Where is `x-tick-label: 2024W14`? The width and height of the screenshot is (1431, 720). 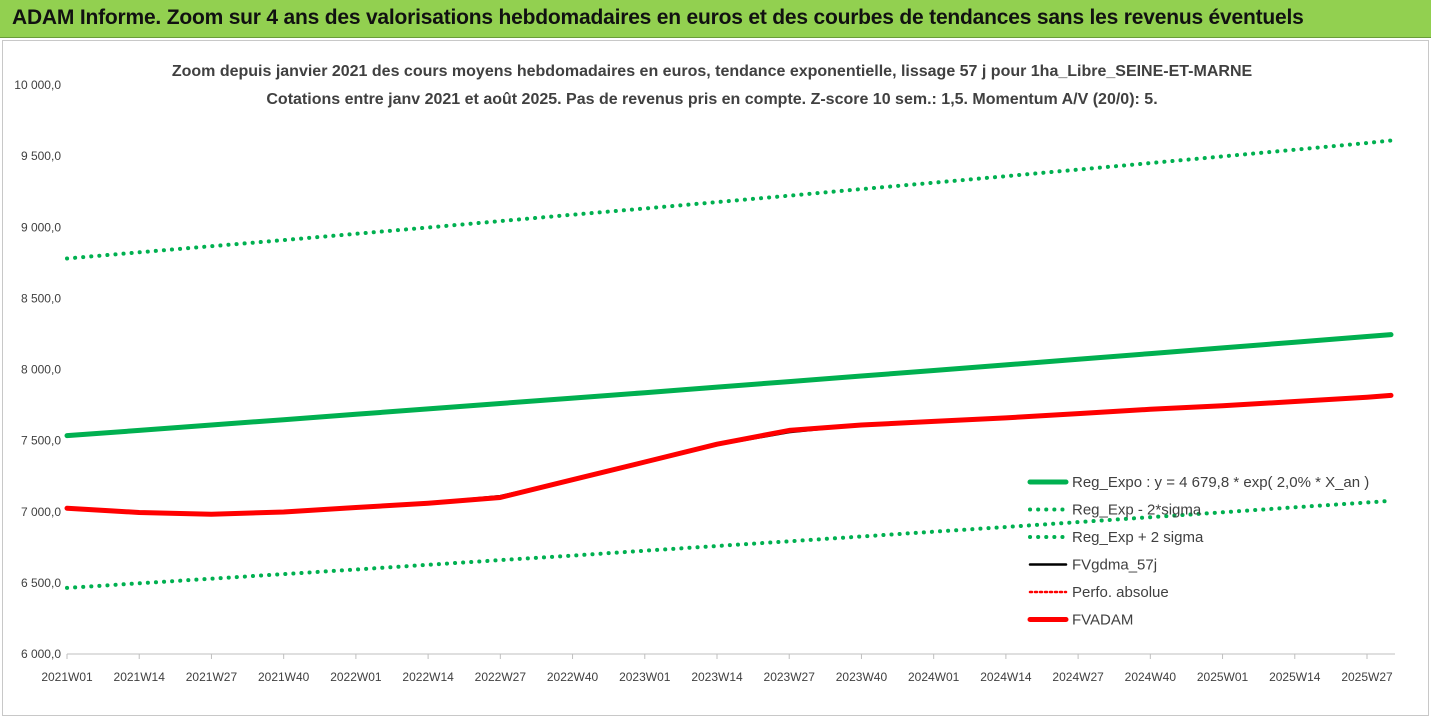
x-tick-label: 2024W14 is located at coordinates (1006, 677).